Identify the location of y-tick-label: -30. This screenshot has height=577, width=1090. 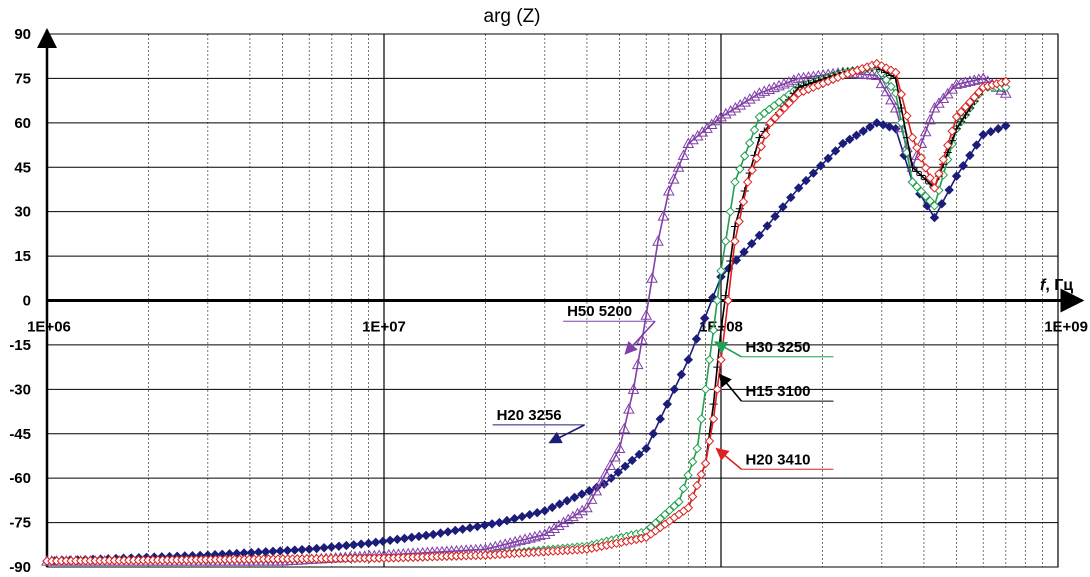
(20, 389).